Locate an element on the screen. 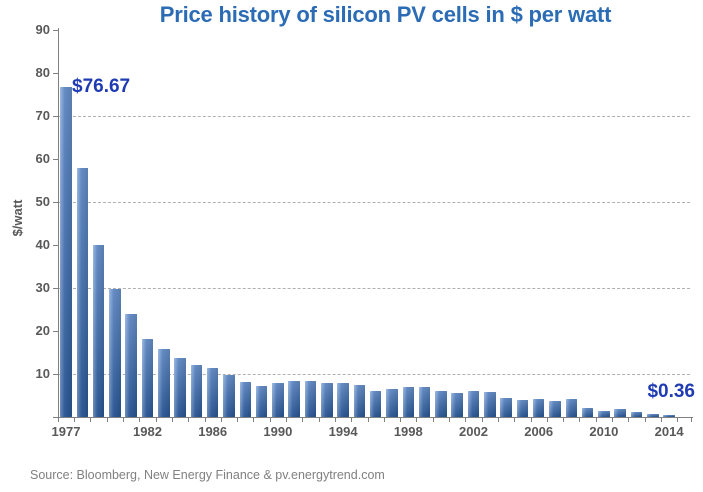  bar-2014 is located at coordinates (669, 416).